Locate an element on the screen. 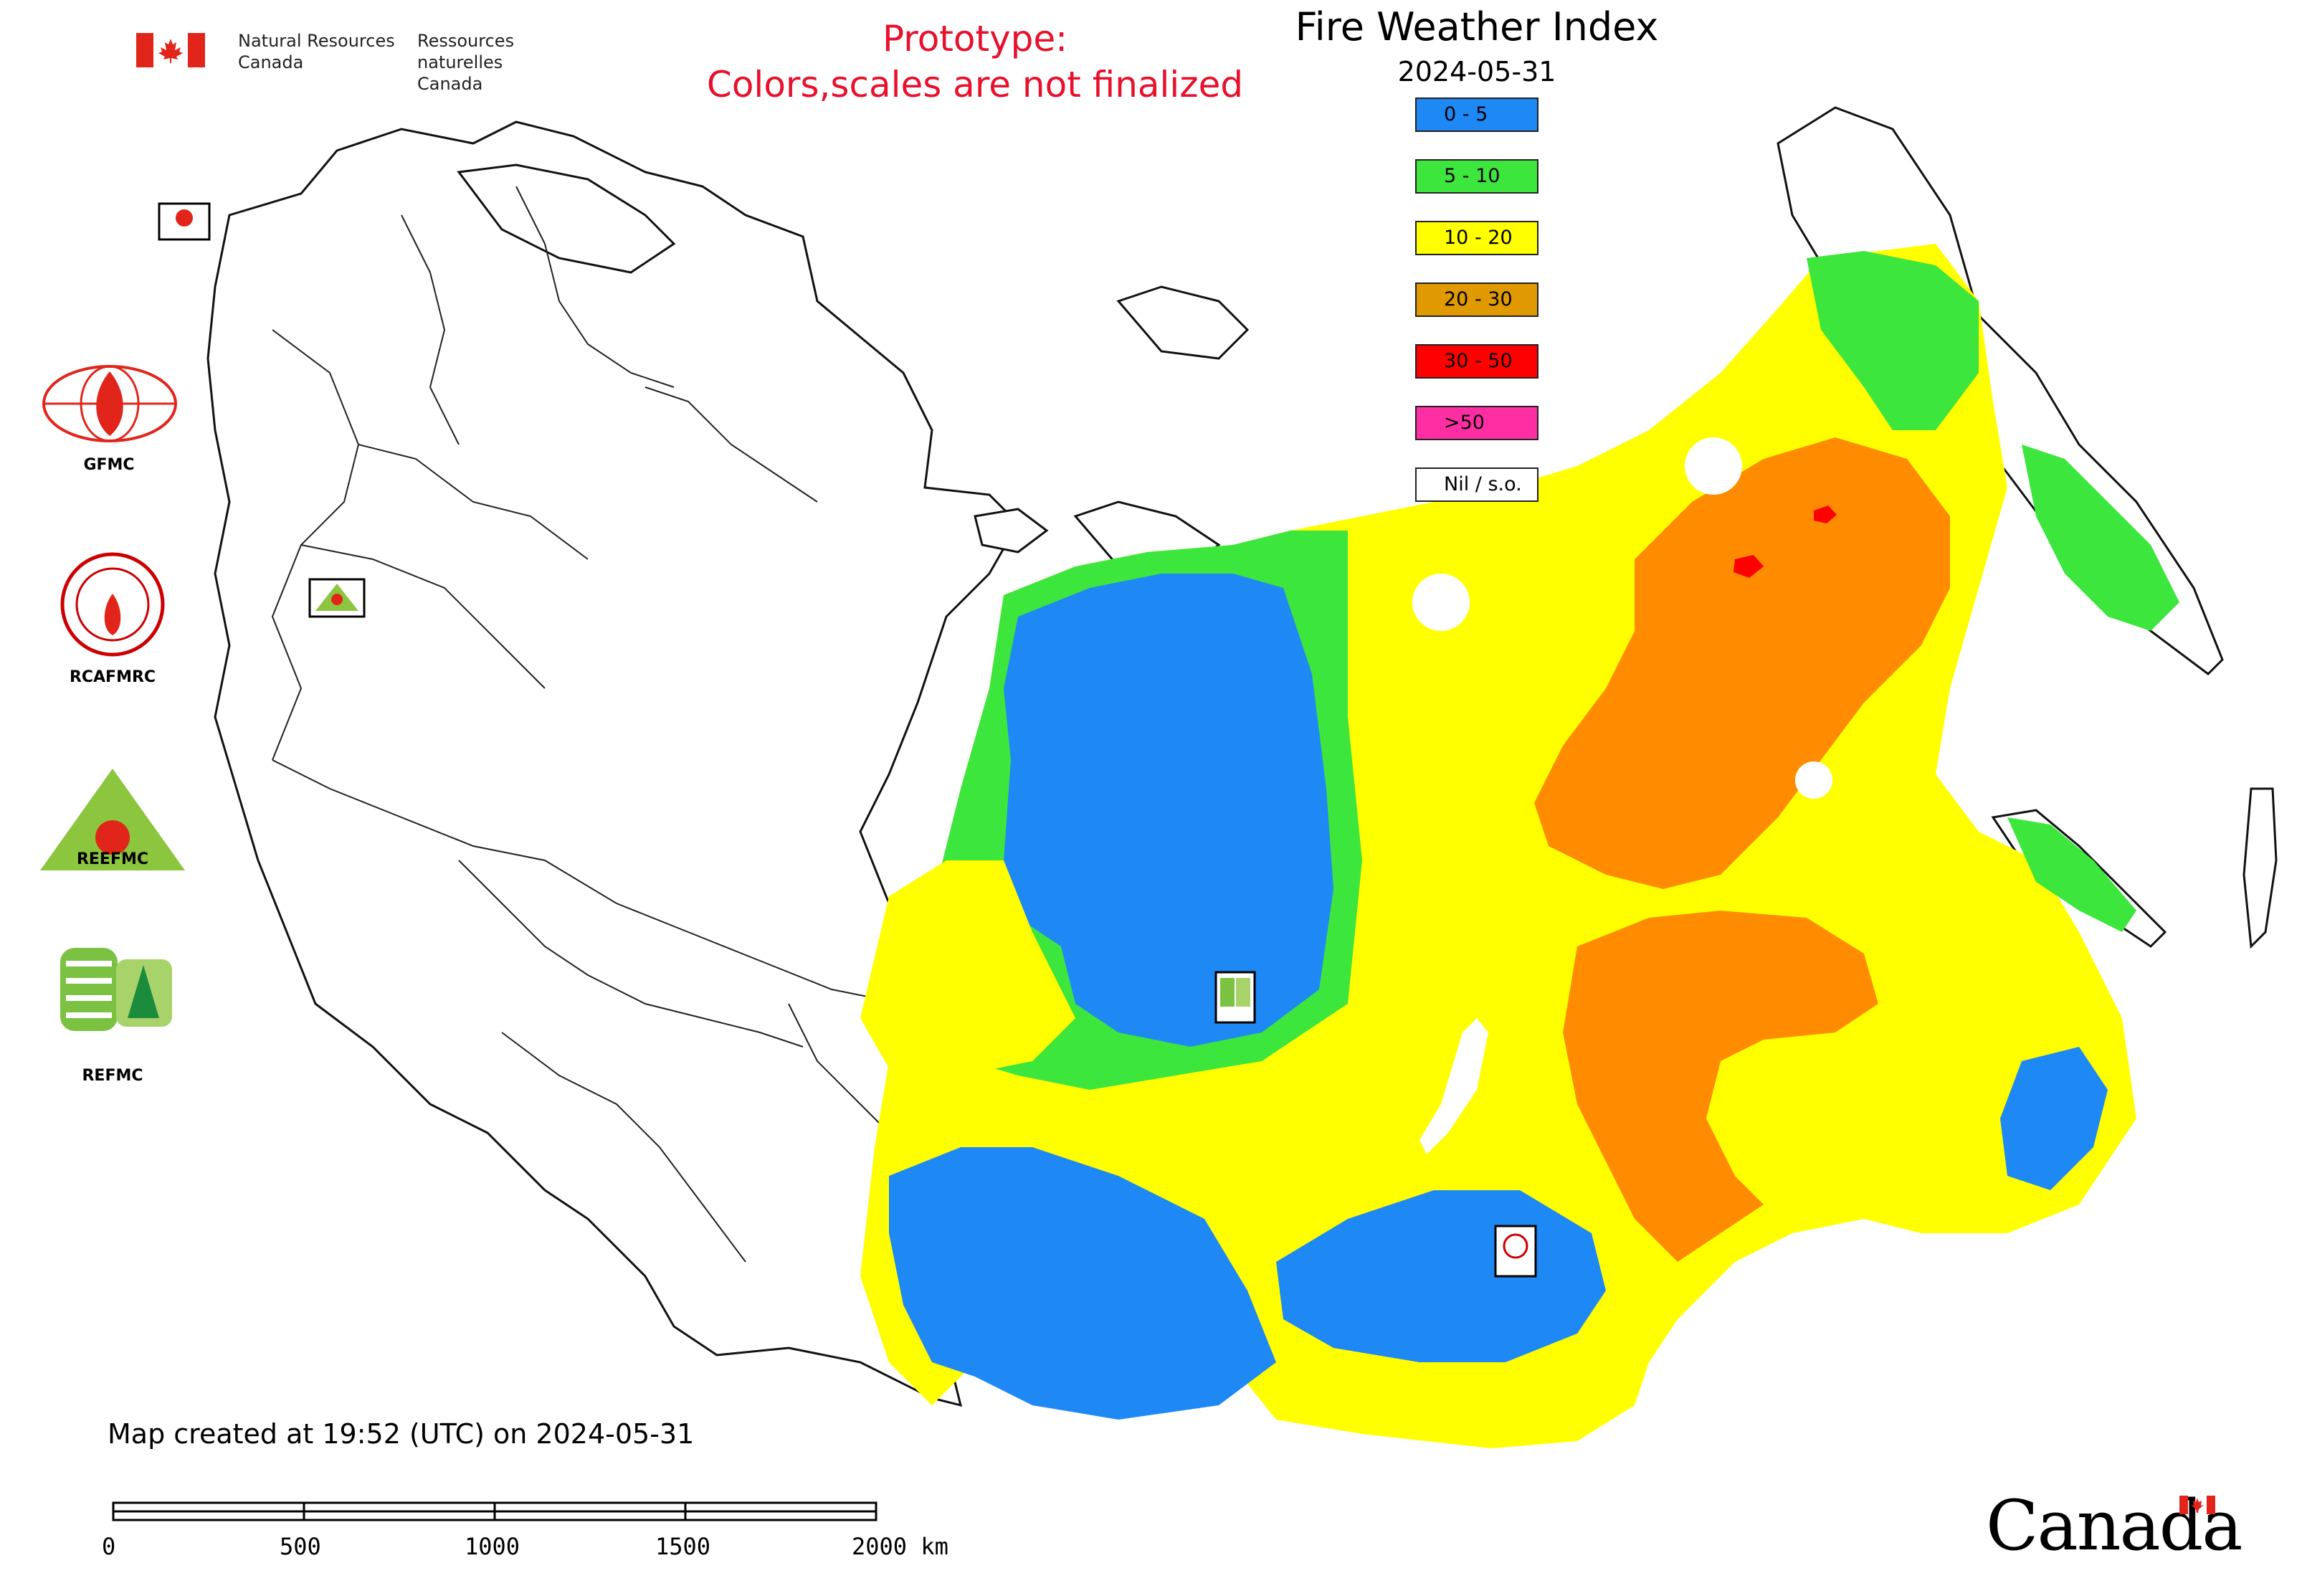  map-logo-refmc is located at coordinates (1235, 997).